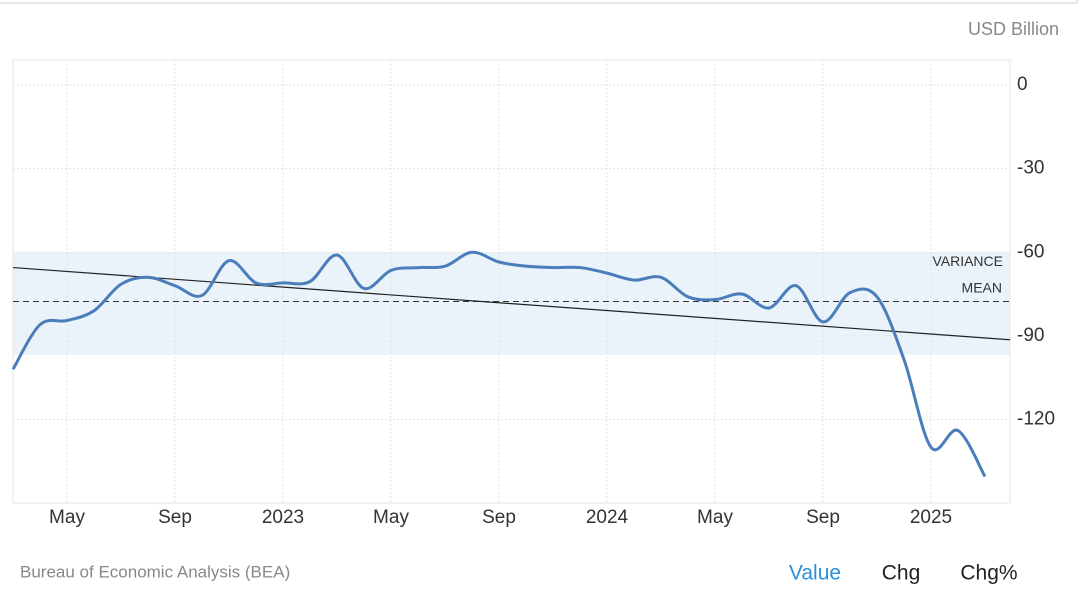 Image resolution: width=1081 pixels, height=594 pixels. What do you see at coordinates (1036, 418) in the screenshot?
I see `y-tick-label: -120` at bounding box center [1036, 418].